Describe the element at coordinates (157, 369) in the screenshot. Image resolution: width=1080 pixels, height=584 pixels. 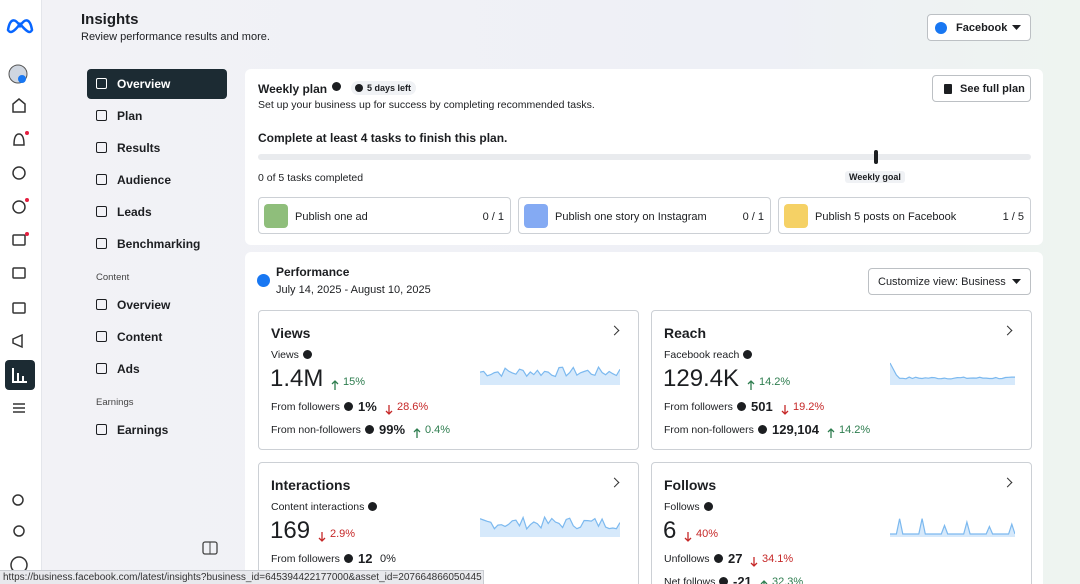
I see `nav-item: Ads` at that location.